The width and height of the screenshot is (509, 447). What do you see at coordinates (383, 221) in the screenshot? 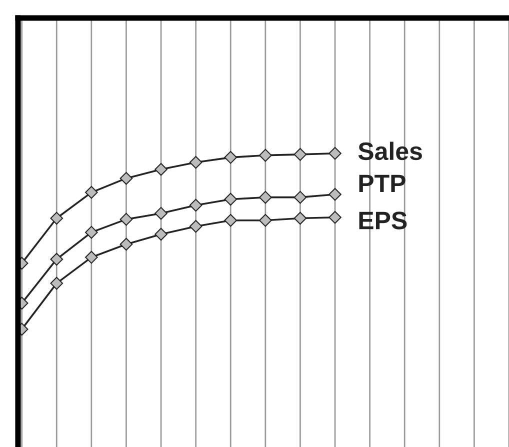
I see `series-label: EPS` at bounding box center [383, 221].